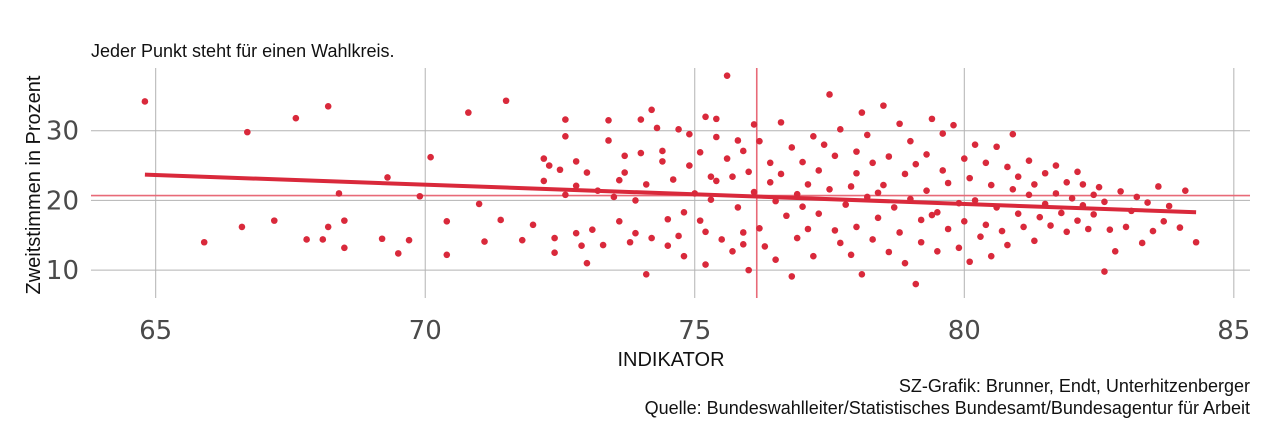  I want to click on trend-line, so click(670, 193).